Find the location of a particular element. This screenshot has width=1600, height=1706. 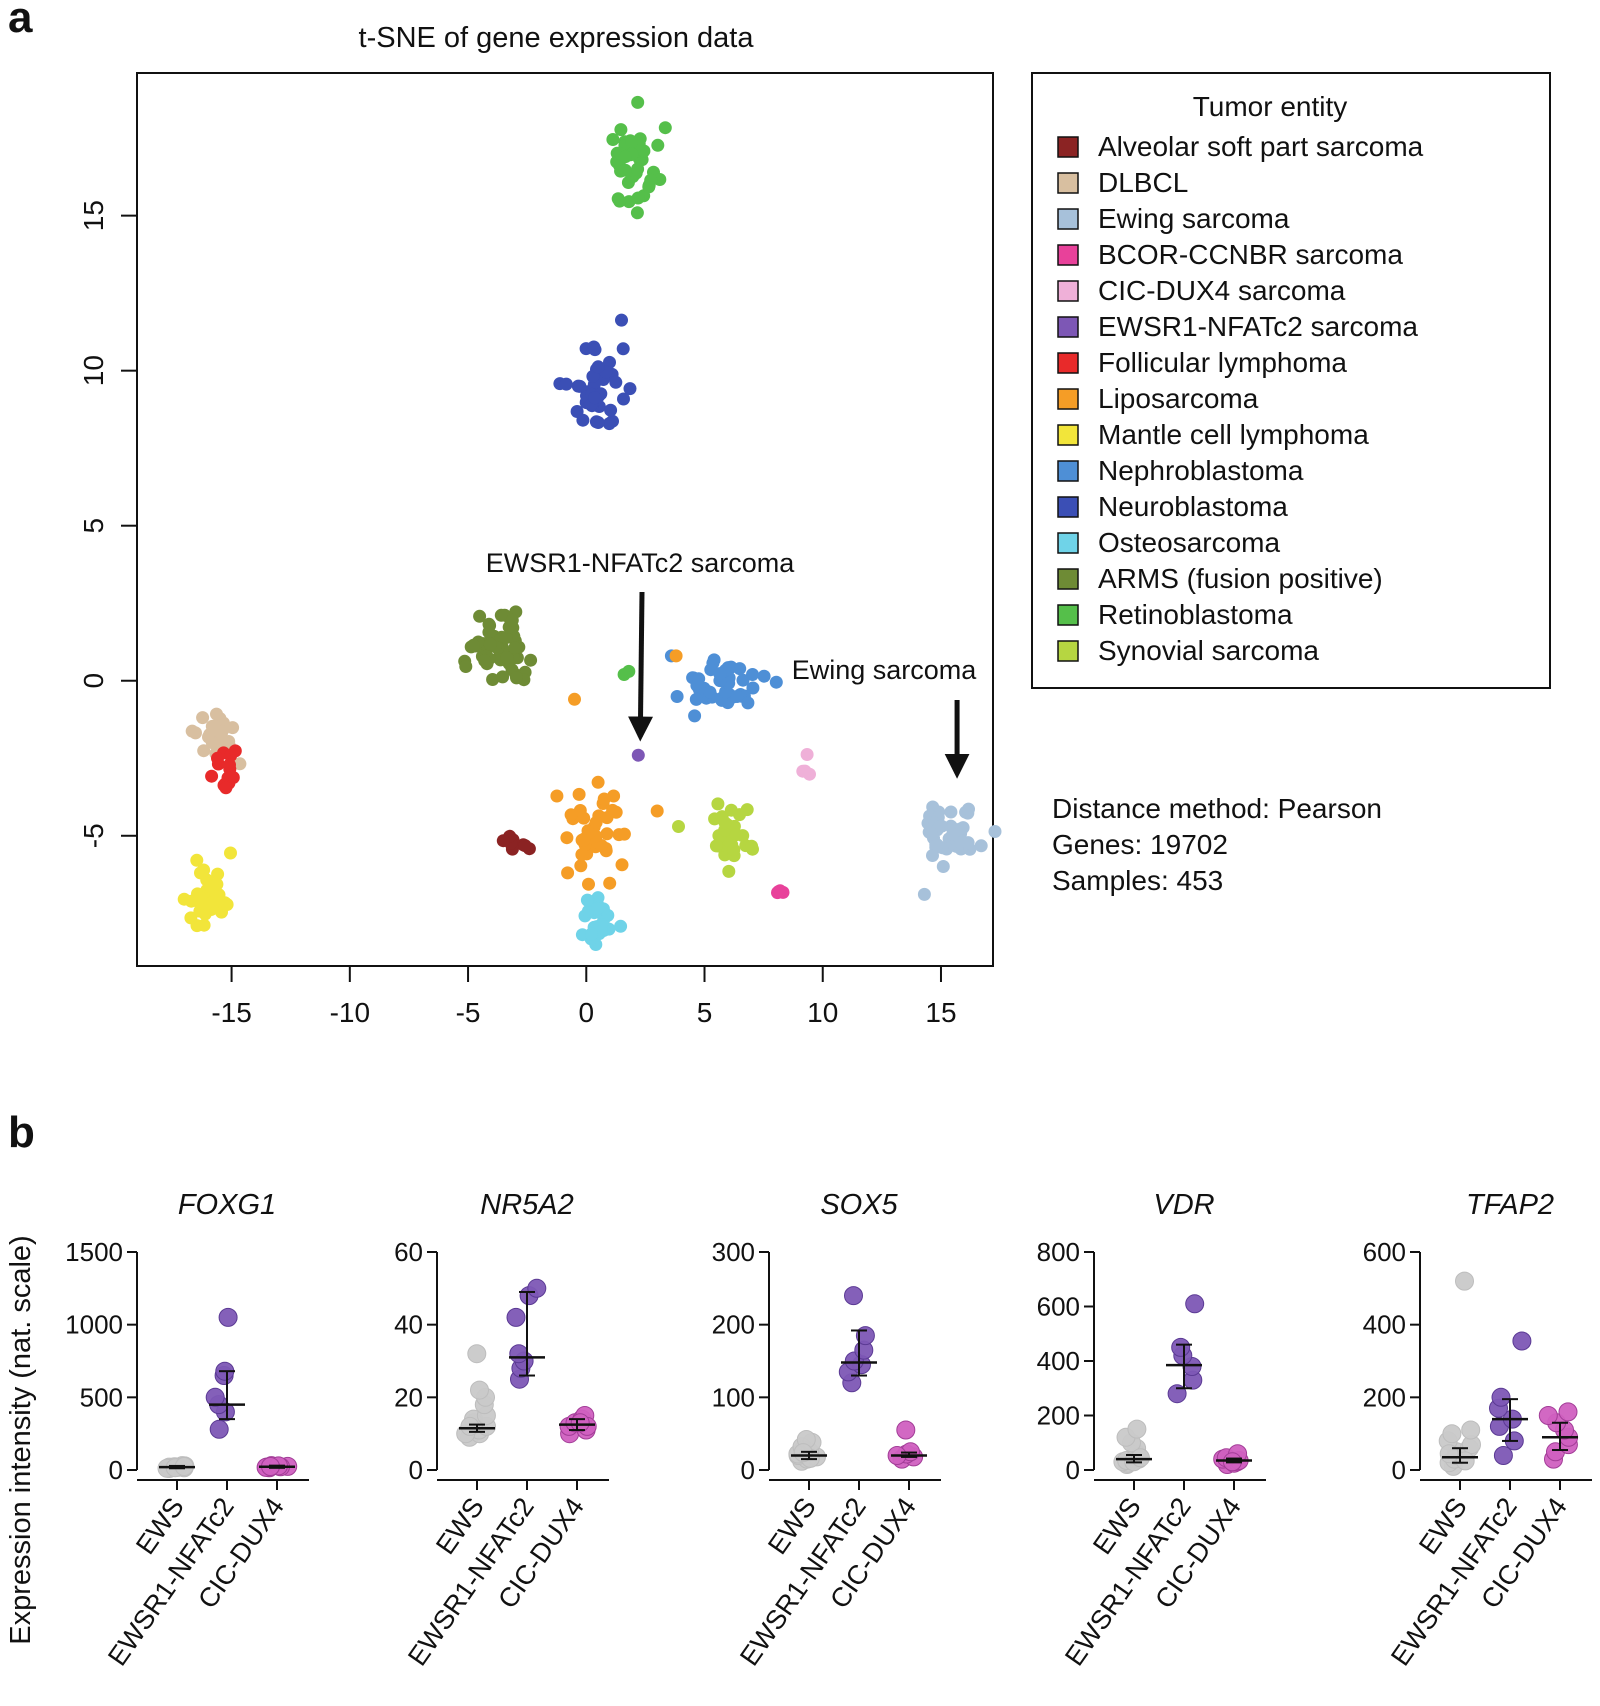

legend-label: Mantle cell lymphoma is located at coordinates (1233, 434).